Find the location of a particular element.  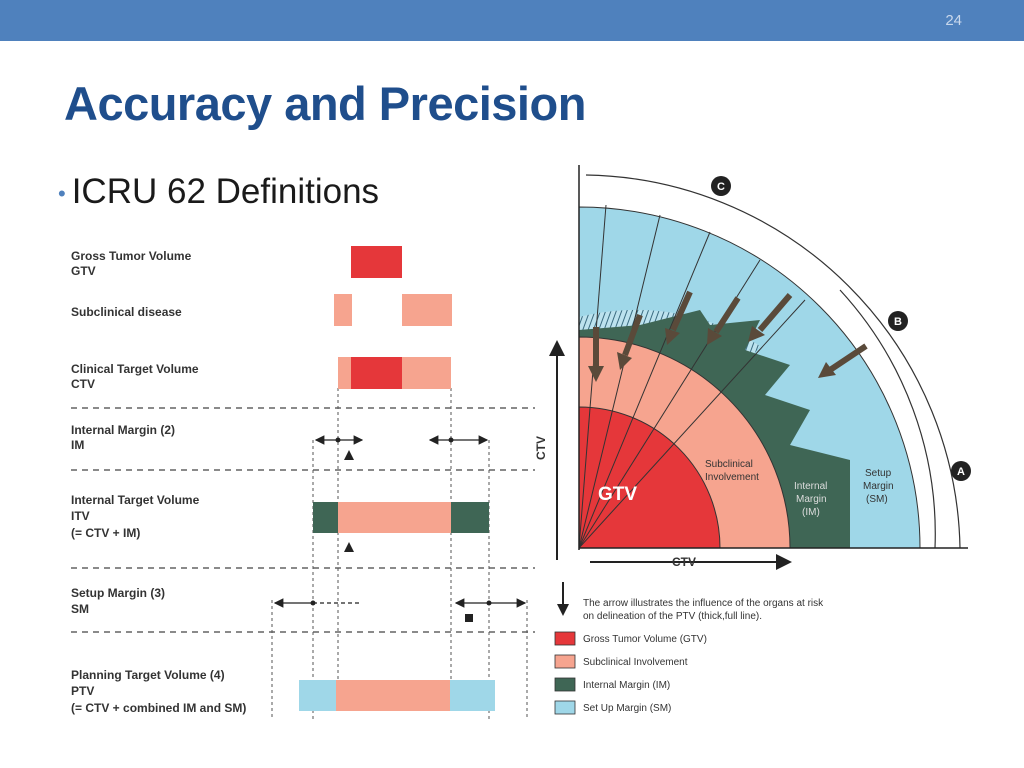

legend-swatch-im is located at coordinates (565, 684).